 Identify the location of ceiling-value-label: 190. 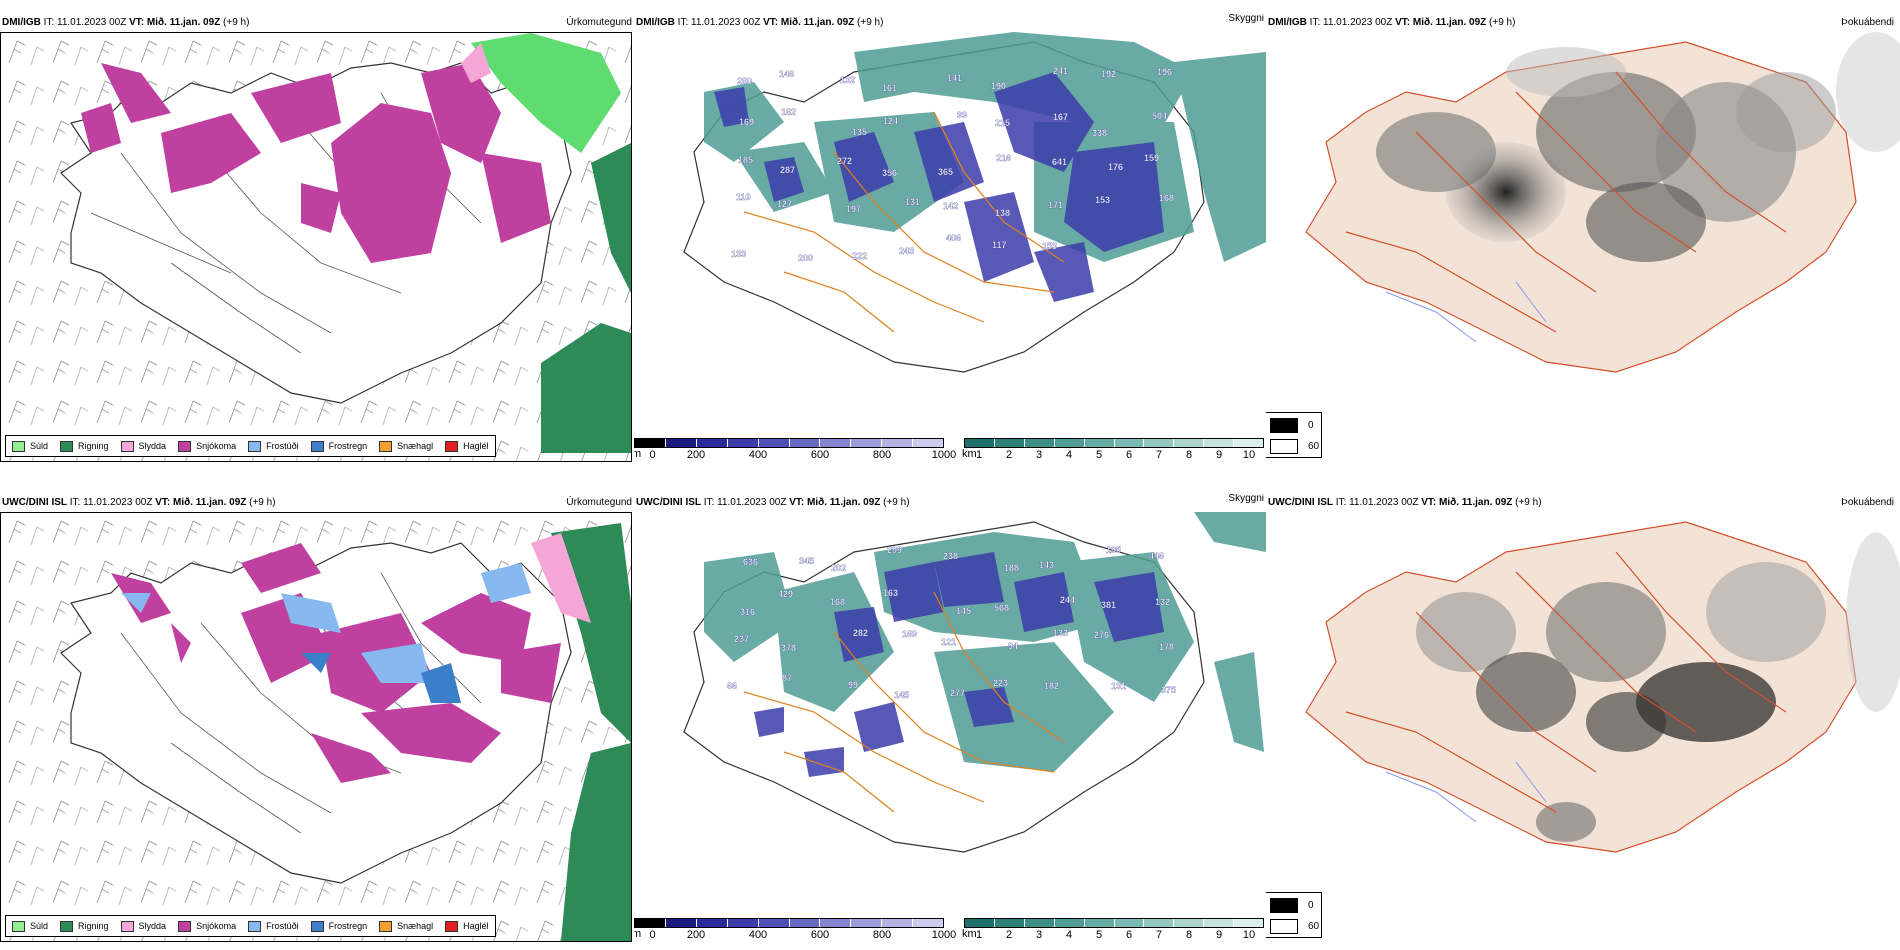
(998, 86).